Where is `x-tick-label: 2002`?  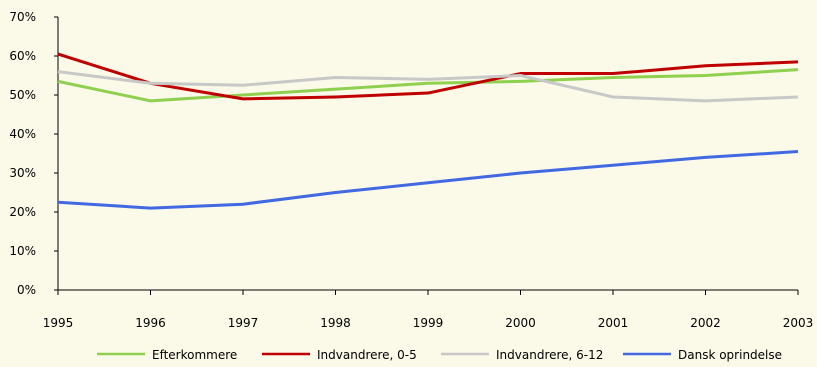 x-tick-label: 2002 is located at coordinates (705, 323).